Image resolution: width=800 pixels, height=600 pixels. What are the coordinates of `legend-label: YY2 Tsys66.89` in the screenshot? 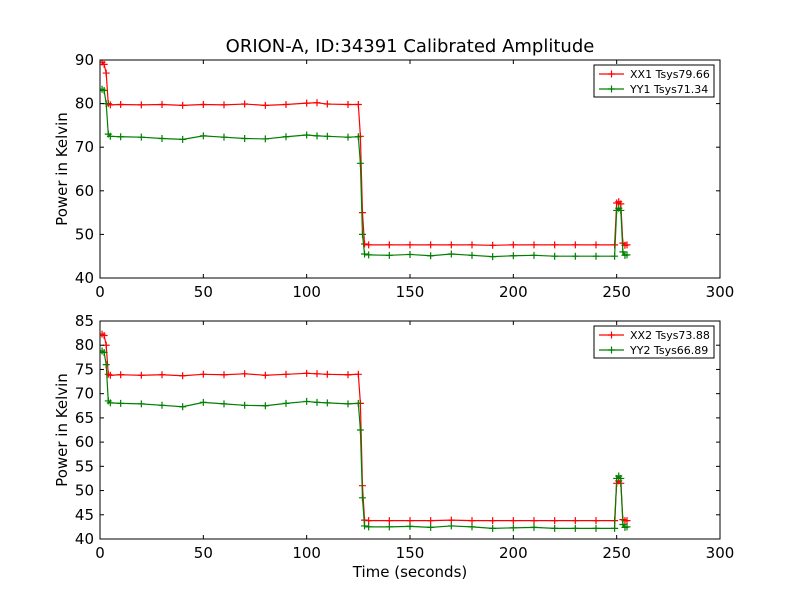 It's located at (668, 350).